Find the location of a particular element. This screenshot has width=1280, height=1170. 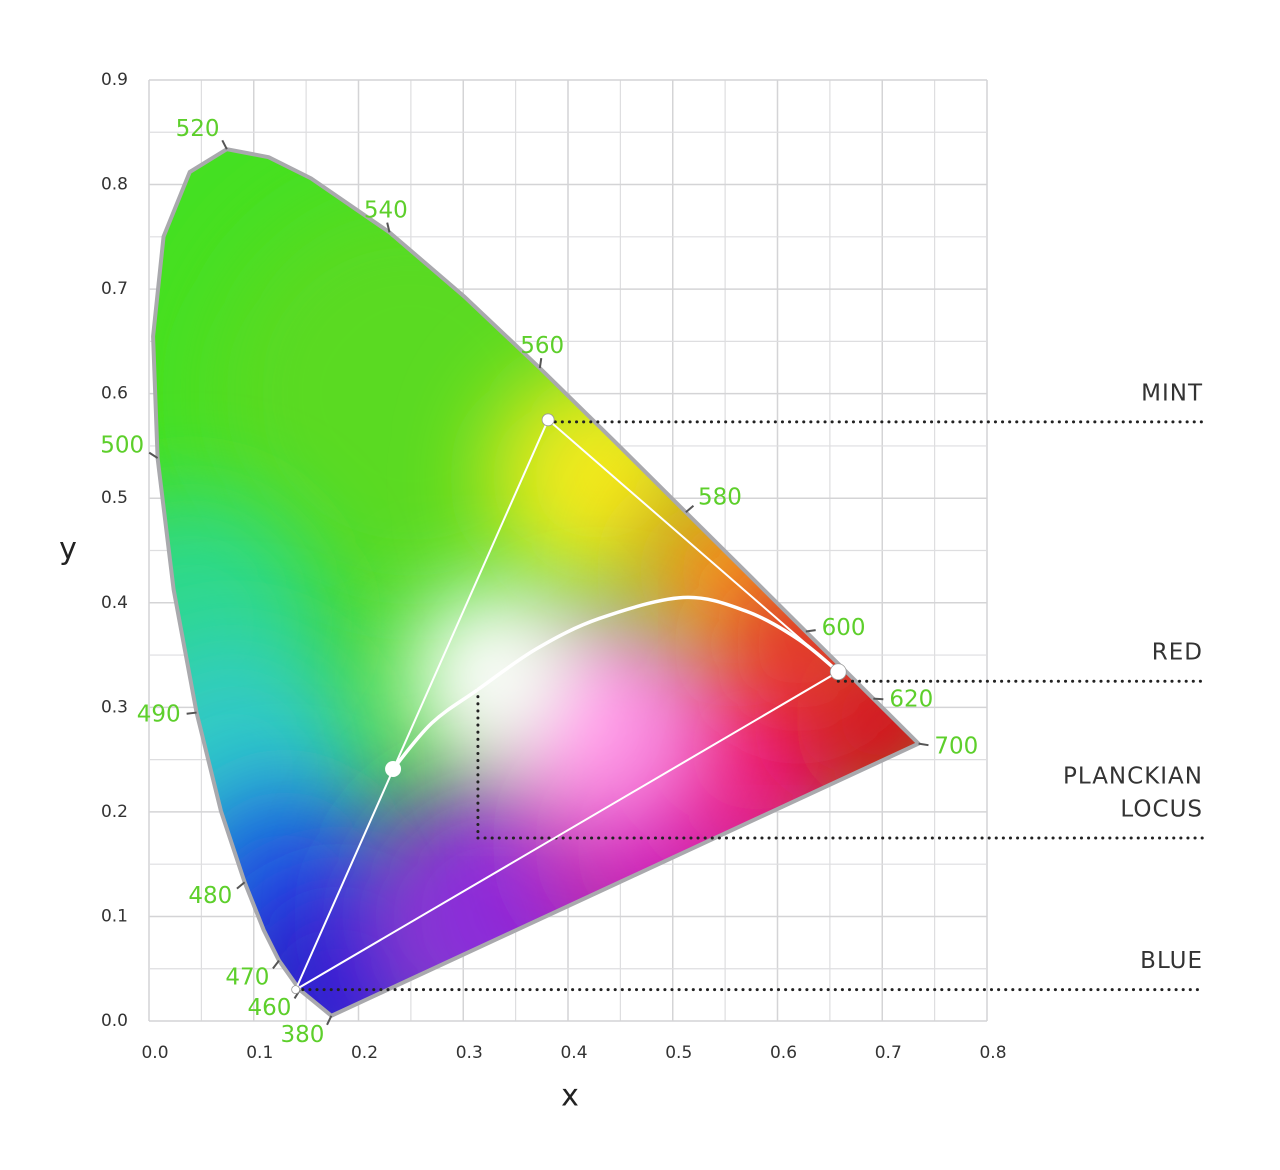

x-tick-label: 0.1 is located at coordinates (259, 1053).